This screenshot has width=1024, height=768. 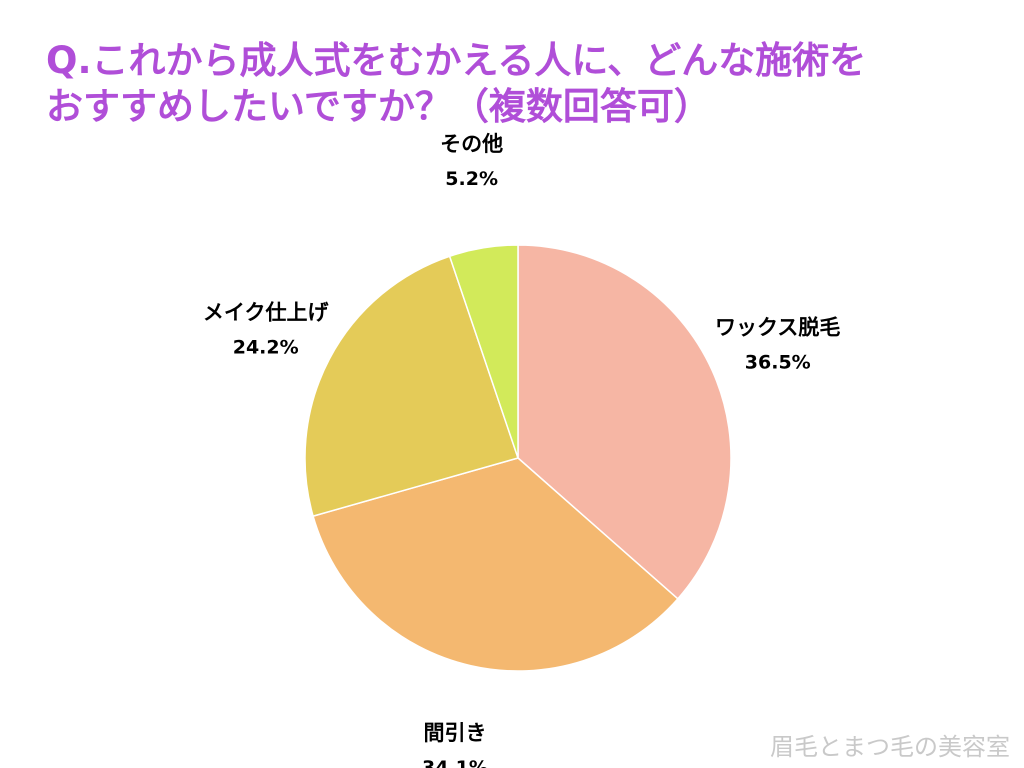 What do you see at coordinates (495, 564) in the screenshot?
I see `pie-slice-thinning` at bounding box center [495, 564].